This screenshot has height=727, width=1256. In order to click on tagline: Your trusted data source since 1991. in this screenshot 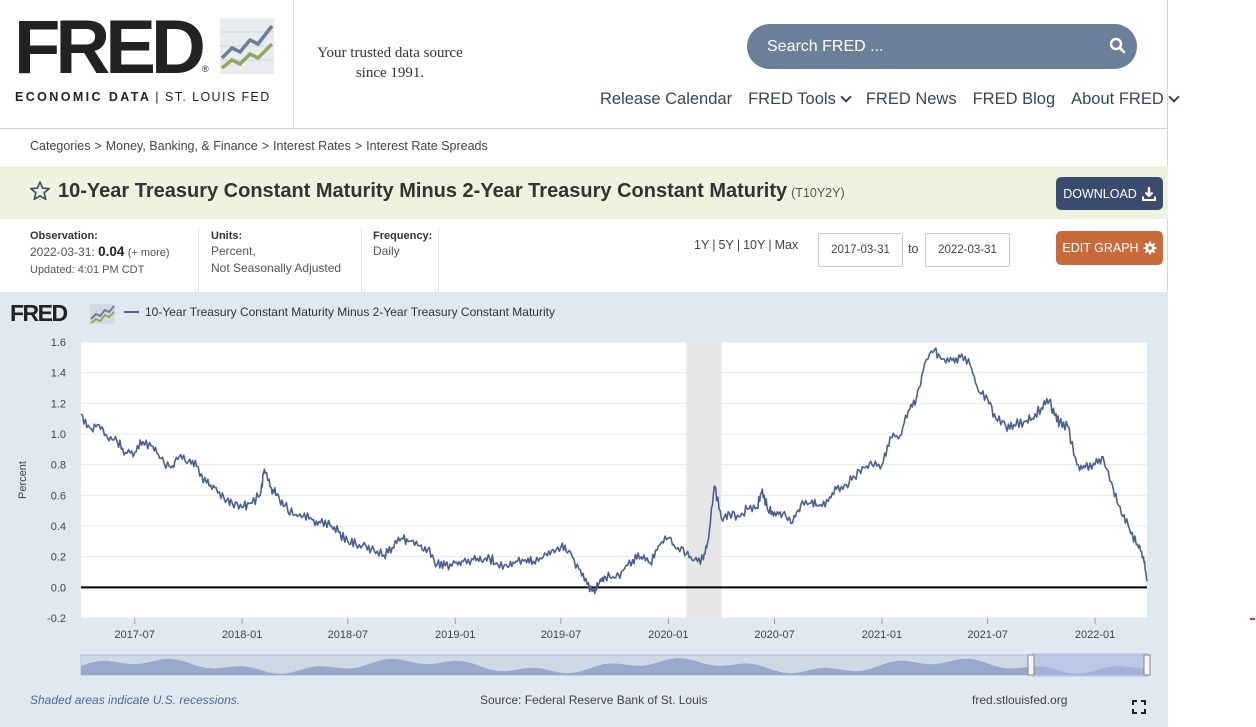, I will do `click(390, 63)`.